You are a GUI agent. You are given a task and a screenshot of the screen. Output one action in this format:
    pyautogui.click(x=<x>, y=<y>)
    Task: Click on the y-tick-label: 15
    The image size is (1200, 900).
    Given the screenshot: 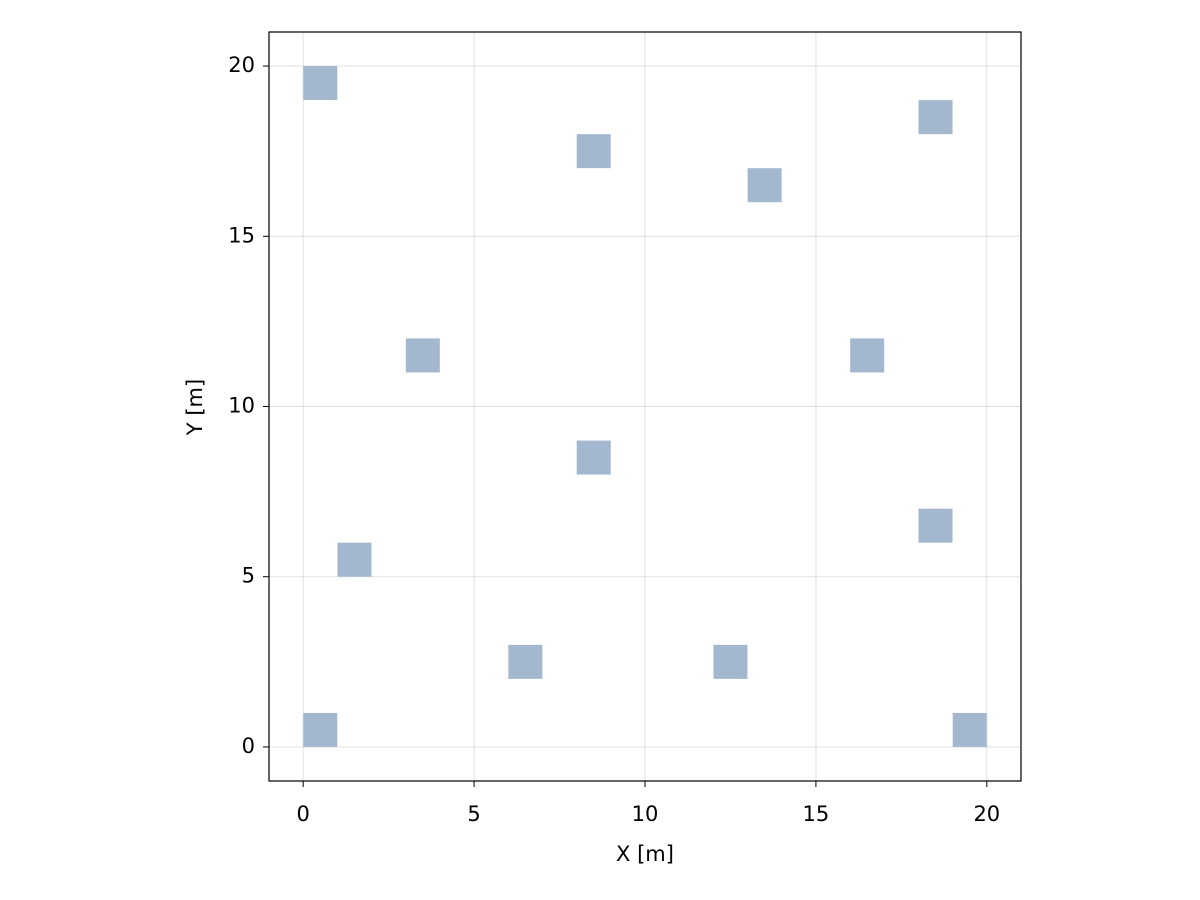 What is the action you would take?
    pyautogui.click(x=241, y=235)
    